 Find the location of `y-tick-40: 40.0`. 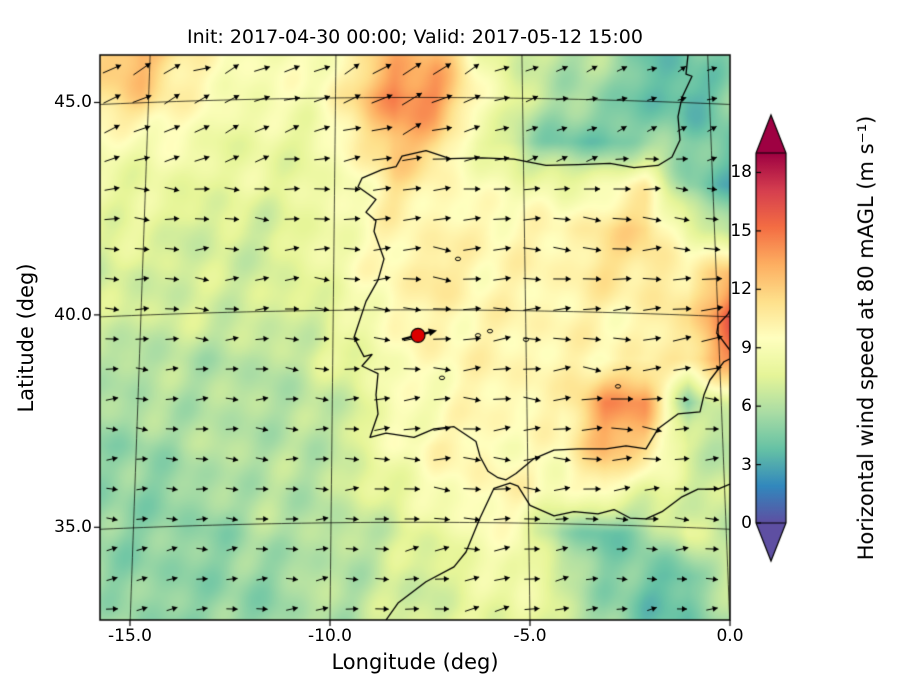

y-tick-40: 40.0 is located at coordinates (73, 315).